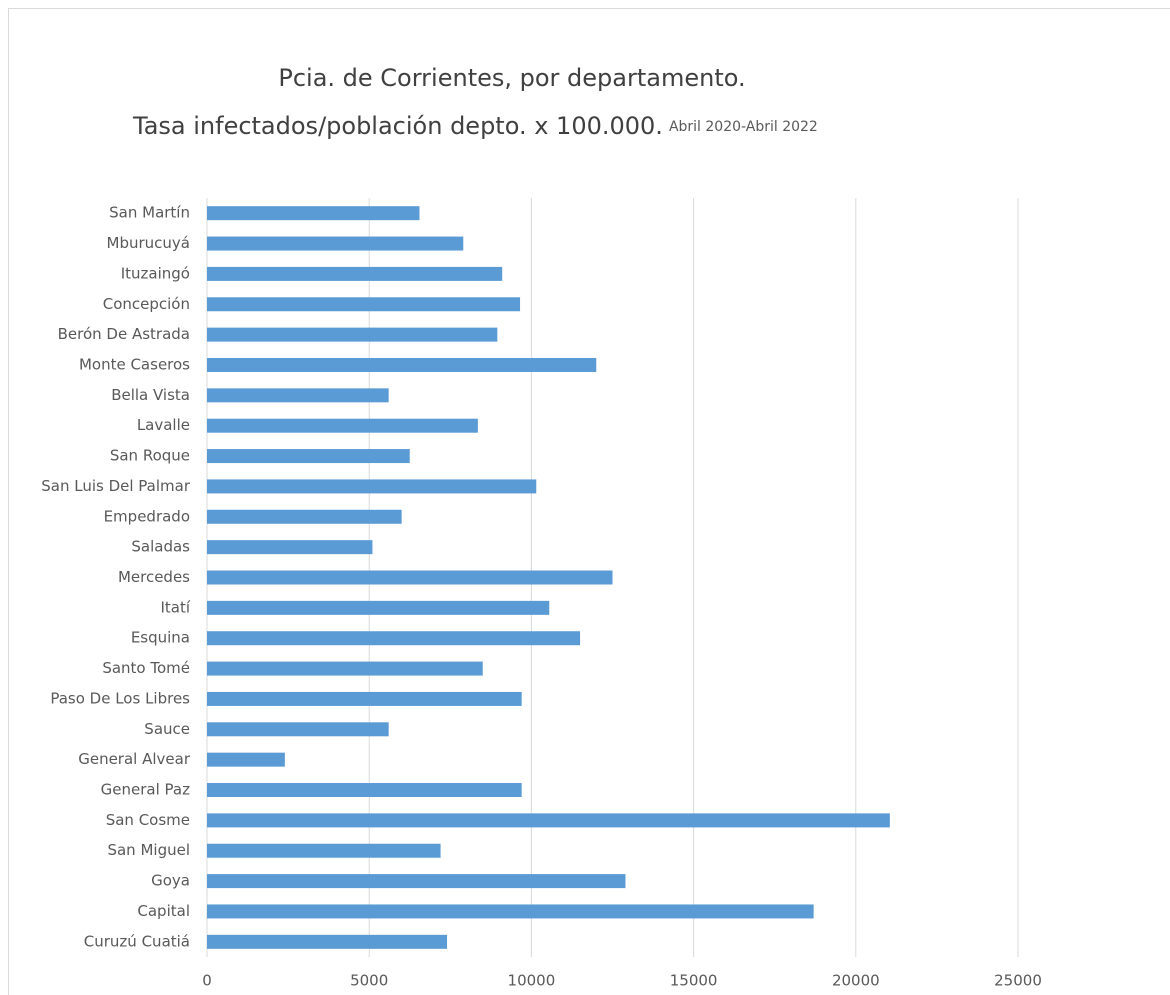 Image resolution: width=1170 pixels, height=995 pixels. What do you see at coordinates (167, 729) in the screenshot?
I see `y-tick-label: Sauce` at bounding box center [167, 729].